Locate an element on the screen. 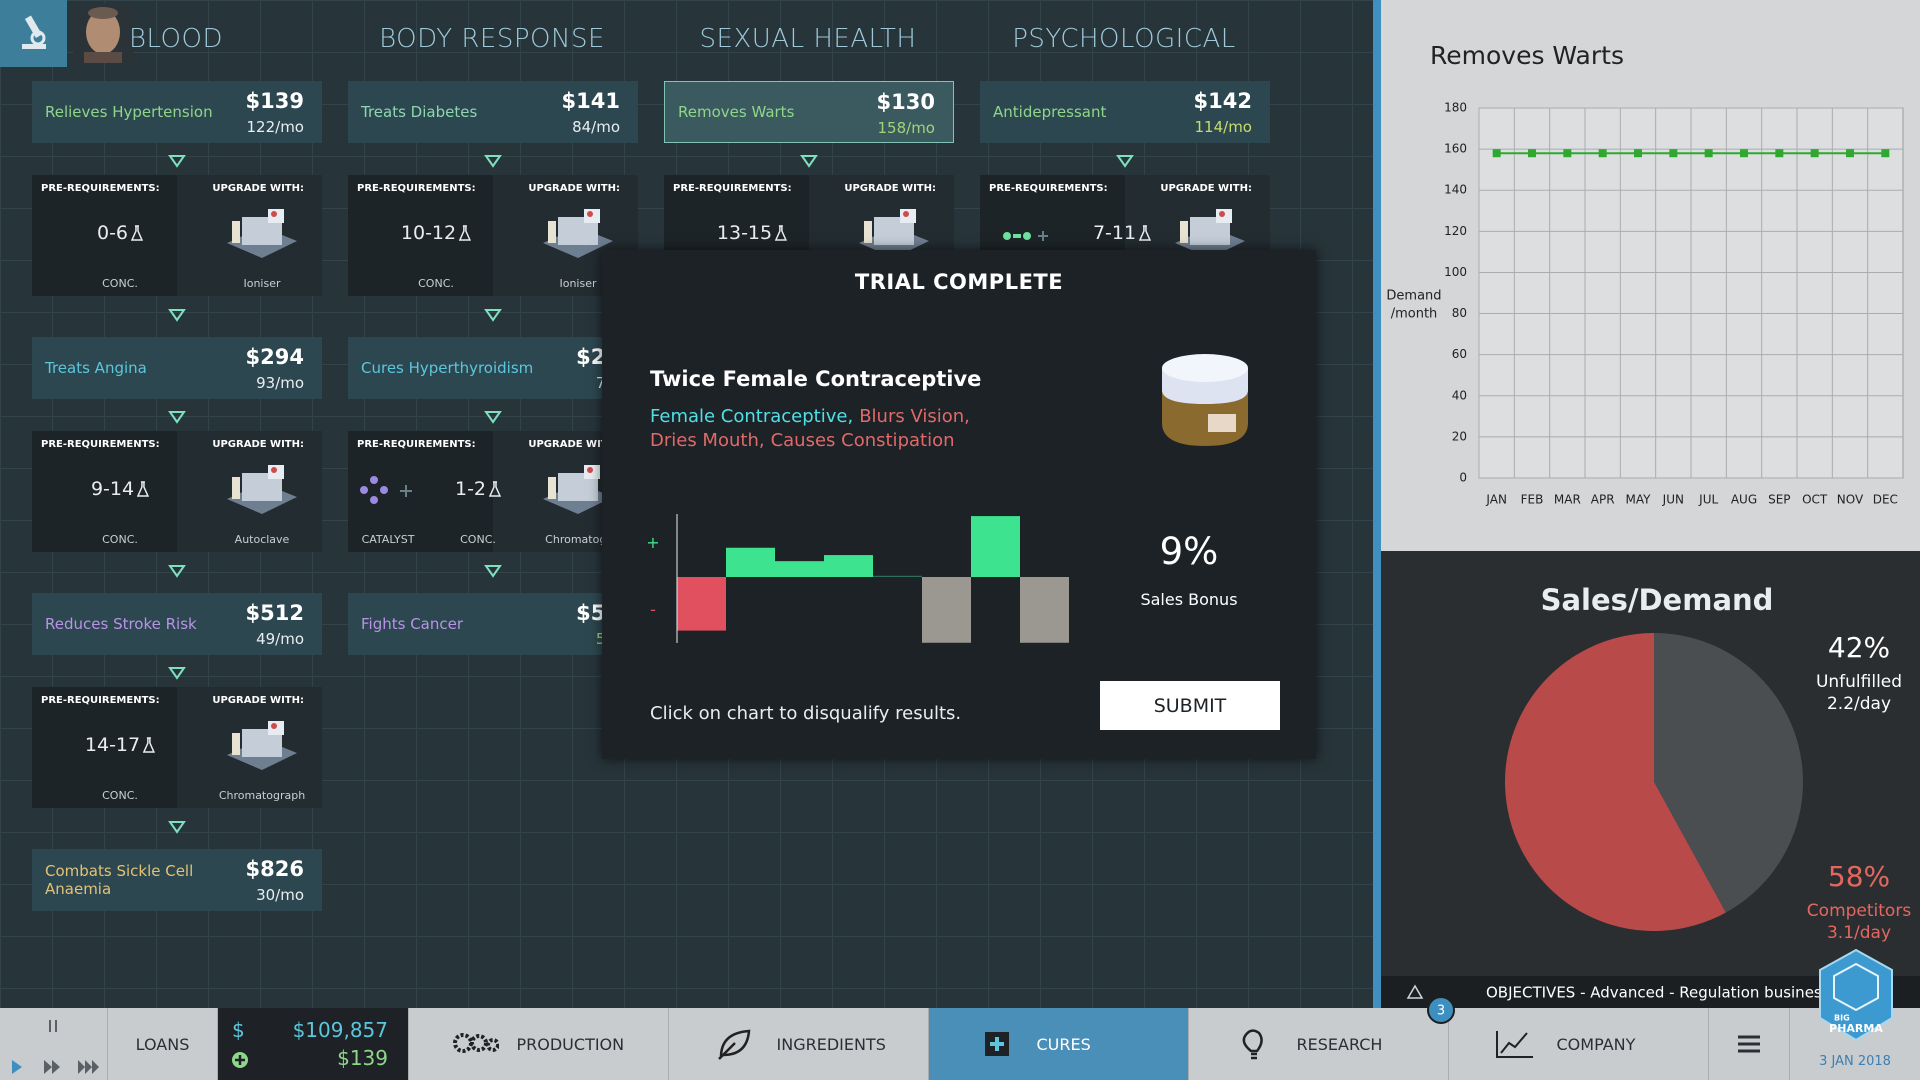  y-tick-label: 180 is located at coordinates (1455, 108).